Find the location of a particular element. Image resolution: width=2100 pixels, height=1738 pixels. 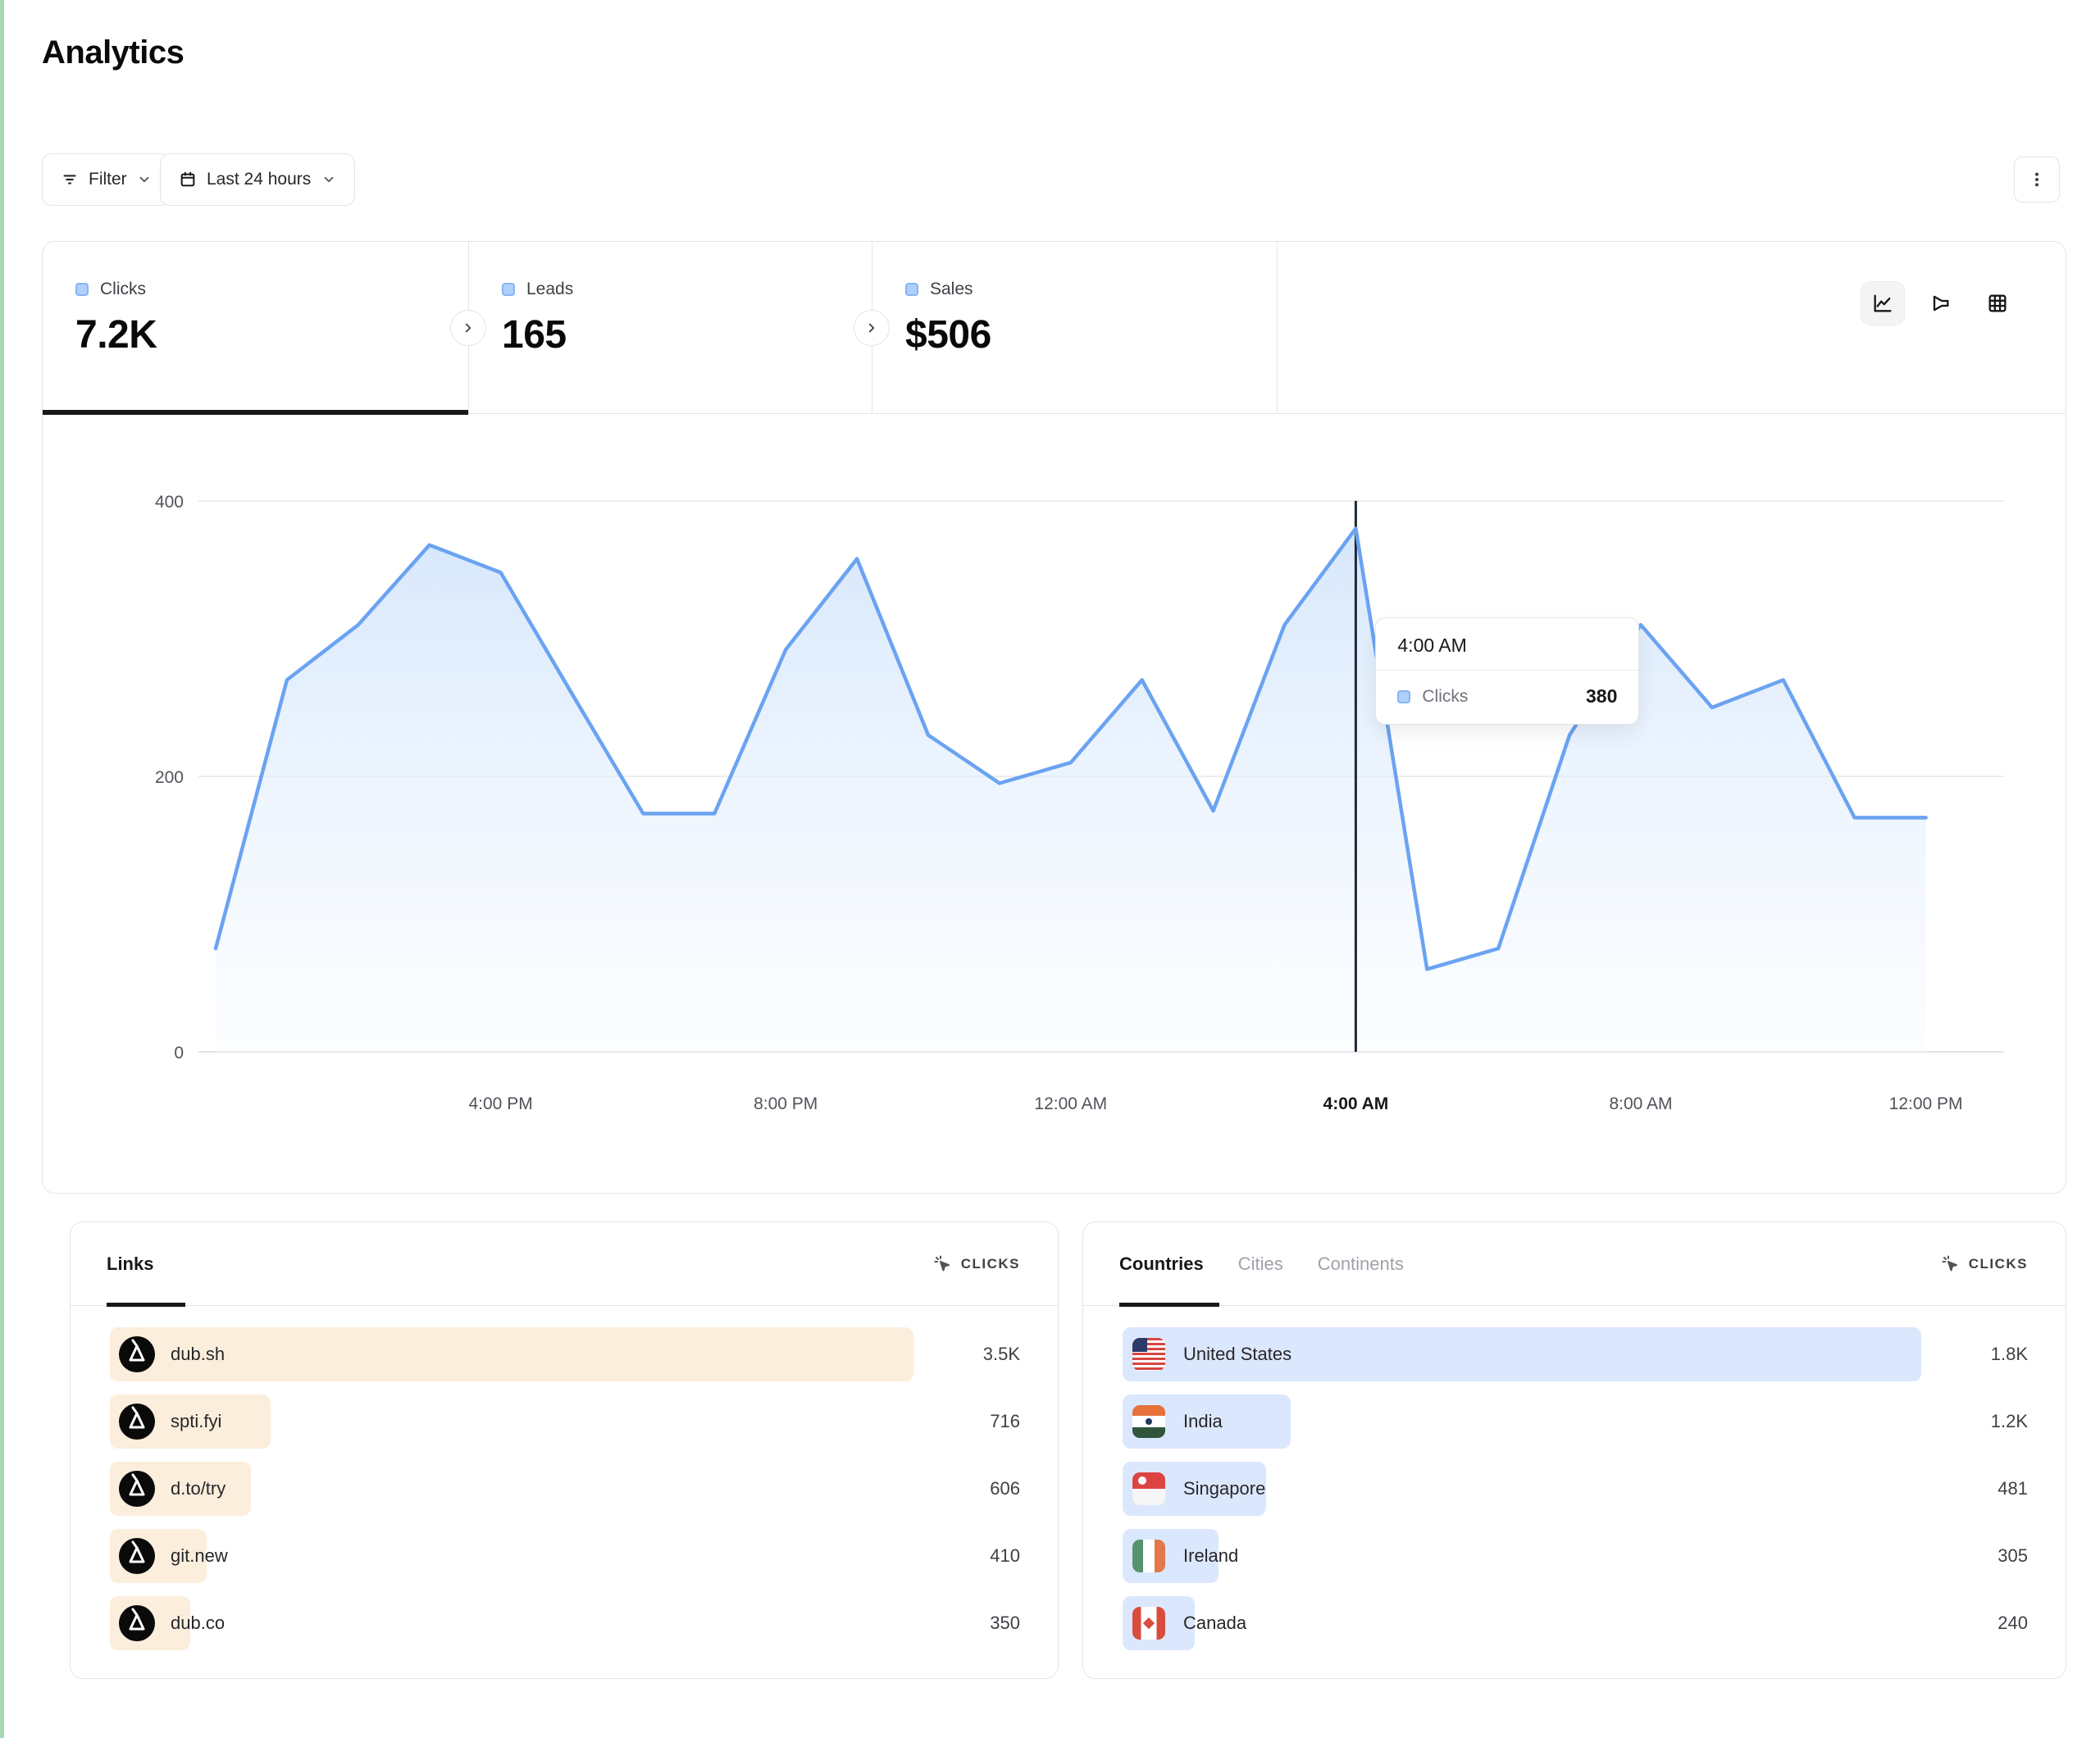

calendar-icon is located at coordinates (188, 180).